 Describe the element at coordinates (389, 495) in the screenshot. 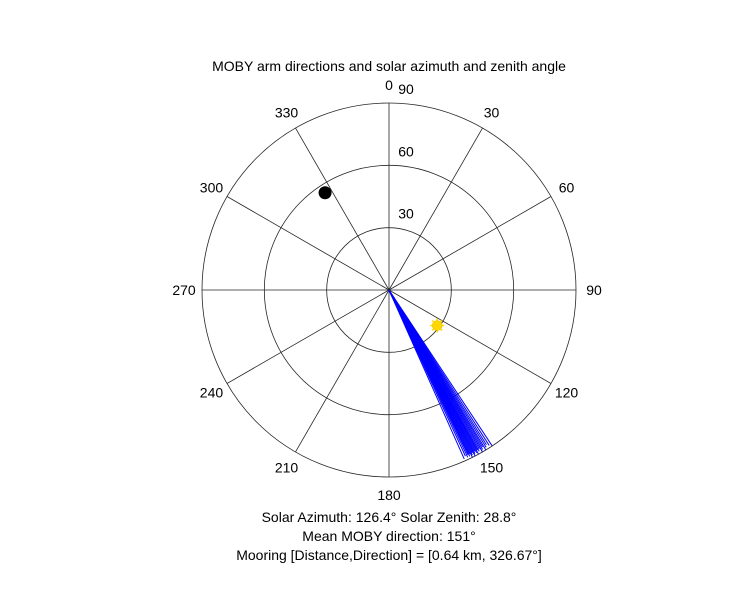

I see `theta-tick-label: 180` at that location.